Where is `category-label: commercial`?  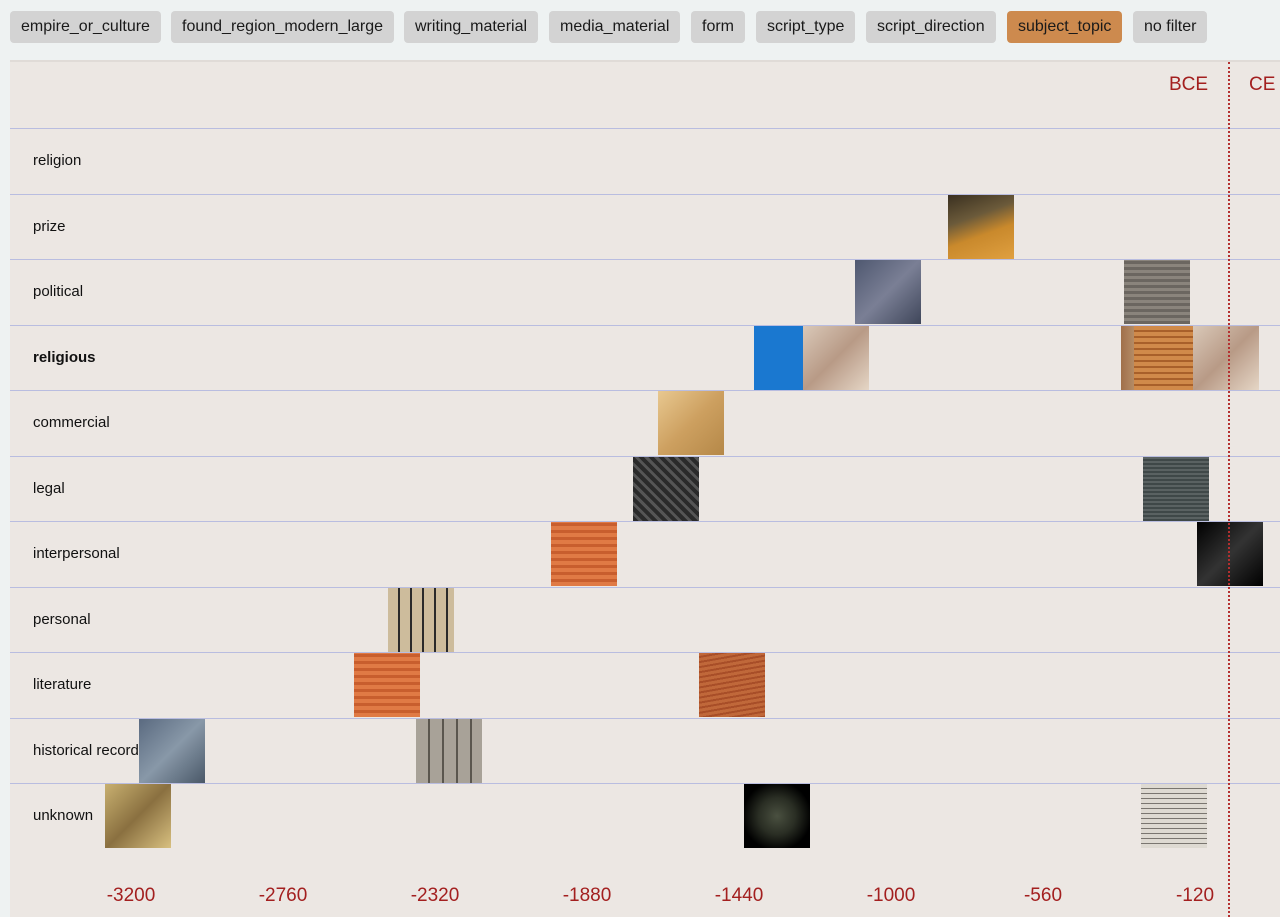 category-label: commercial is located at coordinates (71, 422).